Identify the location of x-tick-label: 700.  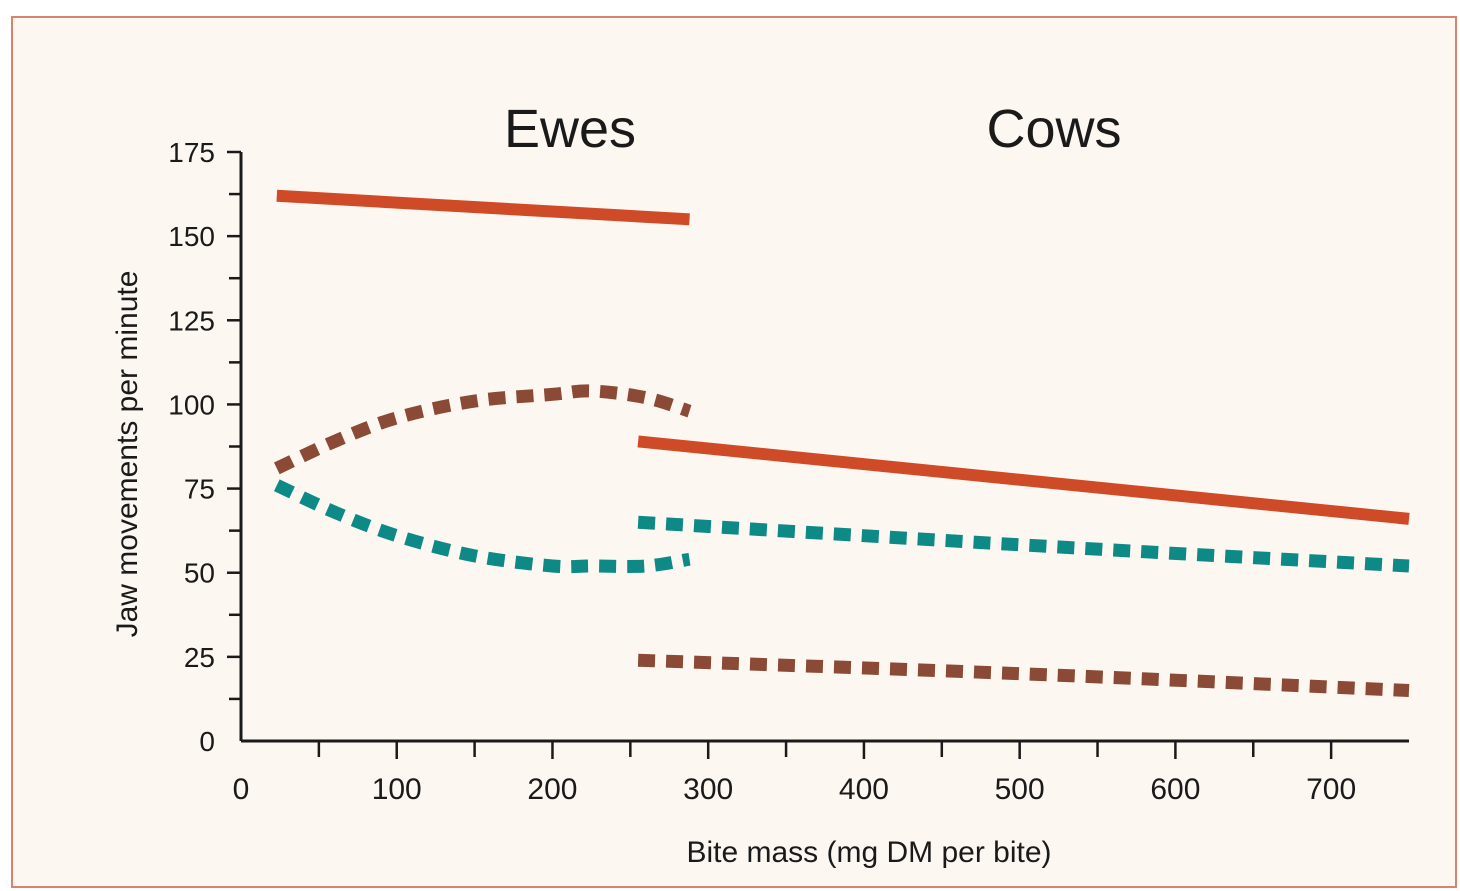
(1331, 789).